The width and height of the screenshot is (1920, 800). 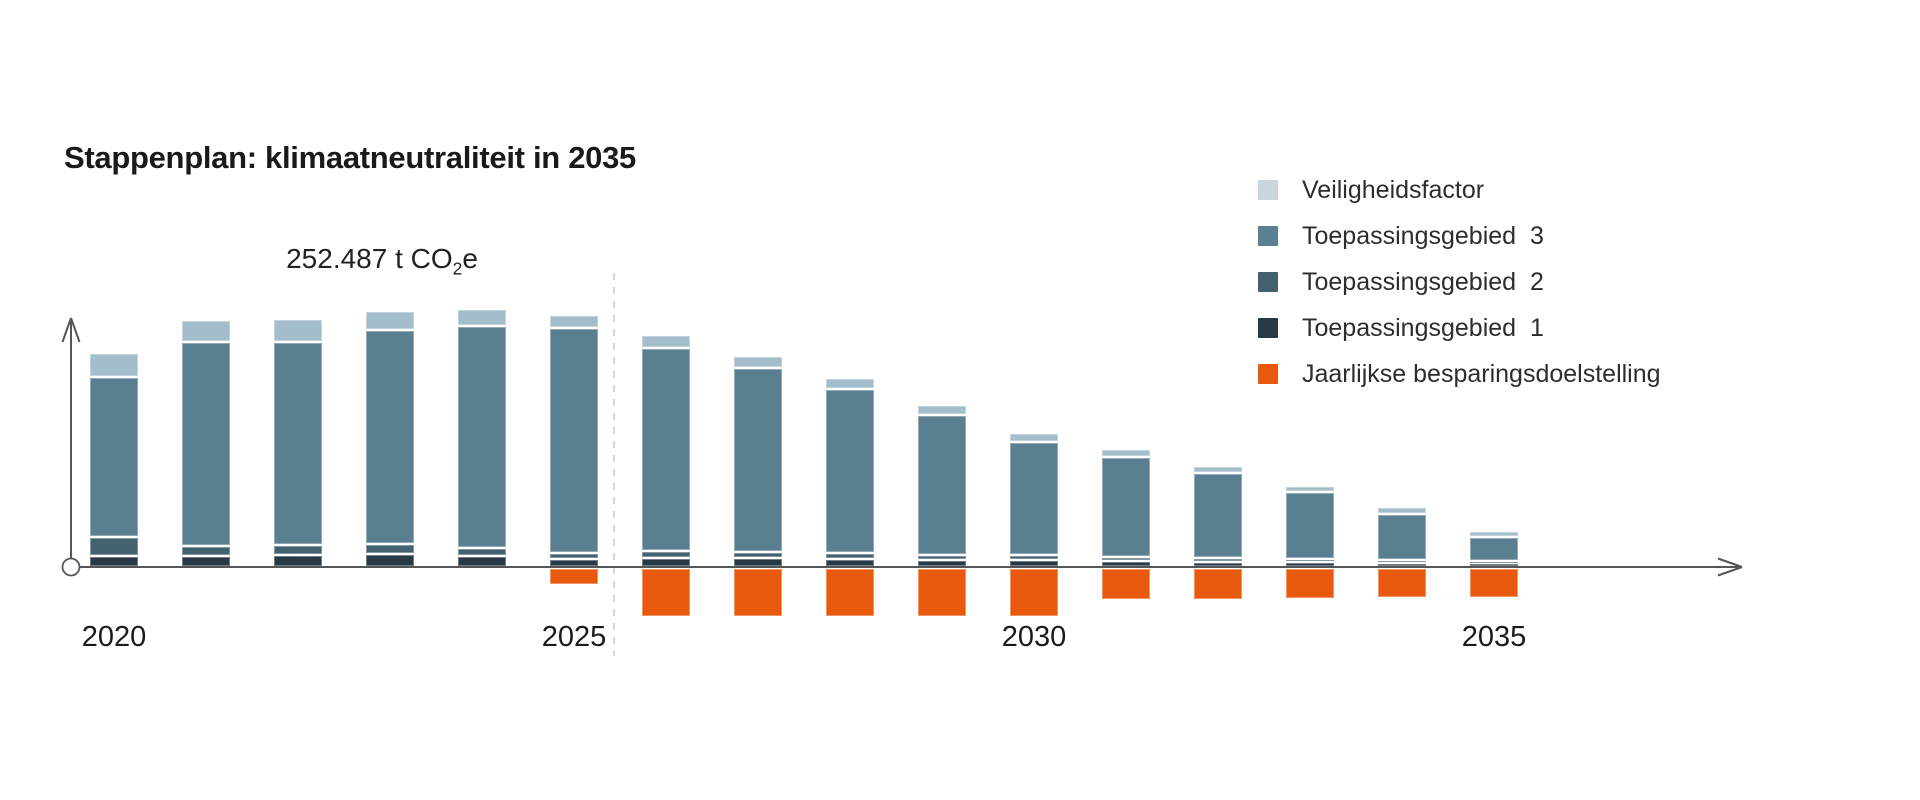 What do you see at coordinates (1494, 562) in the screenshot?
I see `bar-2035-toepassingsgebied2` at bounding box center [1494, 562].